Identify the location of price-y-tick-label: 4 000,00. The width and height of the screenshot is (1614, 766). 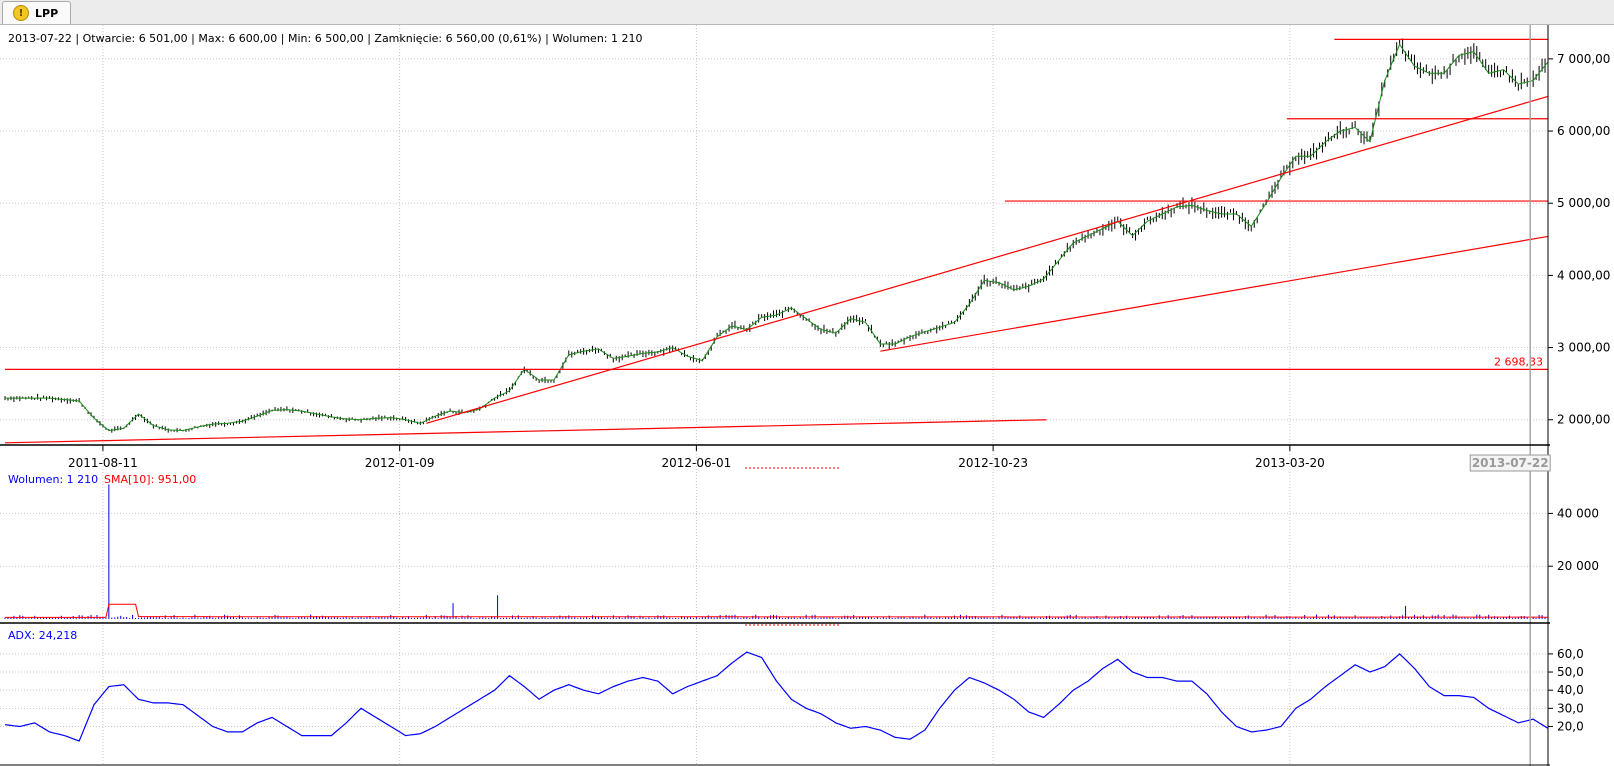
(1583, 275).